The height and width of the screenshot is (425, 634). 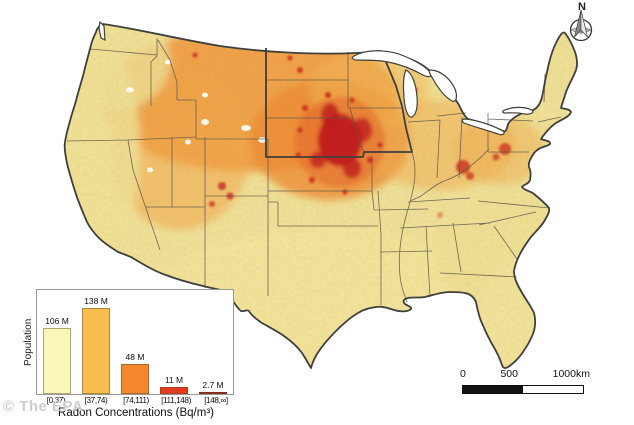 I want to click on legend-bar-0: 106 M, so click(x=57, y=355).